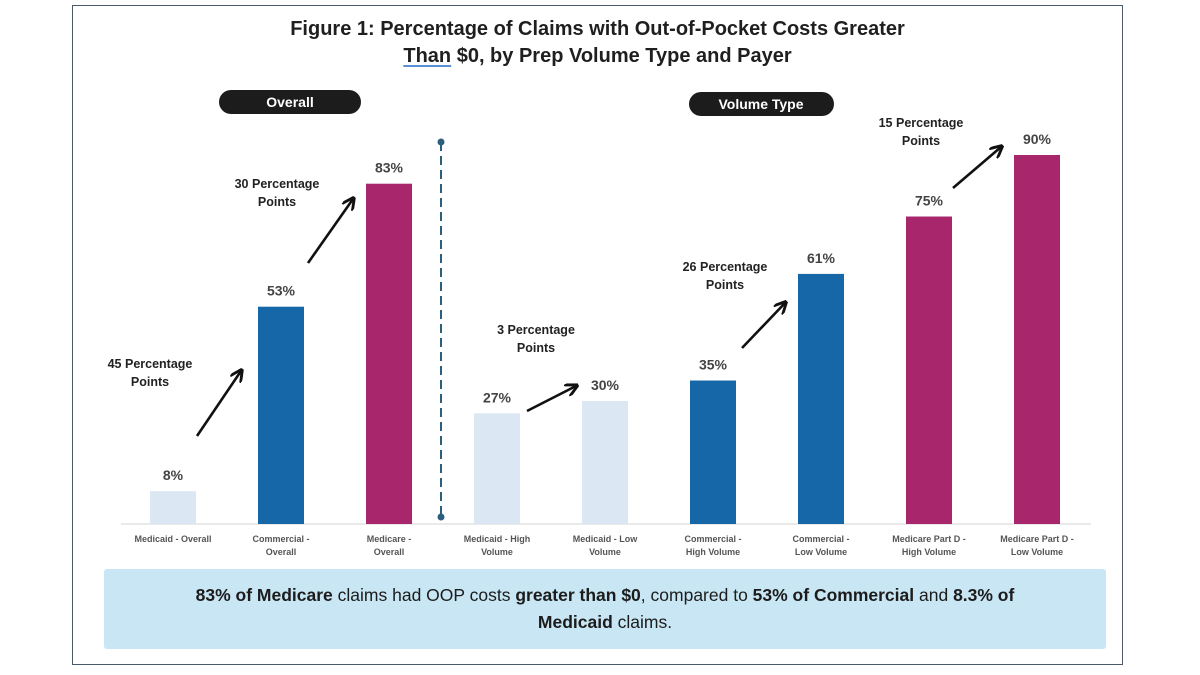 The width and height of the screenshot is (1200, 675). Describe the element at coordinates (536, 330) in the screenshot. I see `annotation-label-2: 3 Percentage` at that location.